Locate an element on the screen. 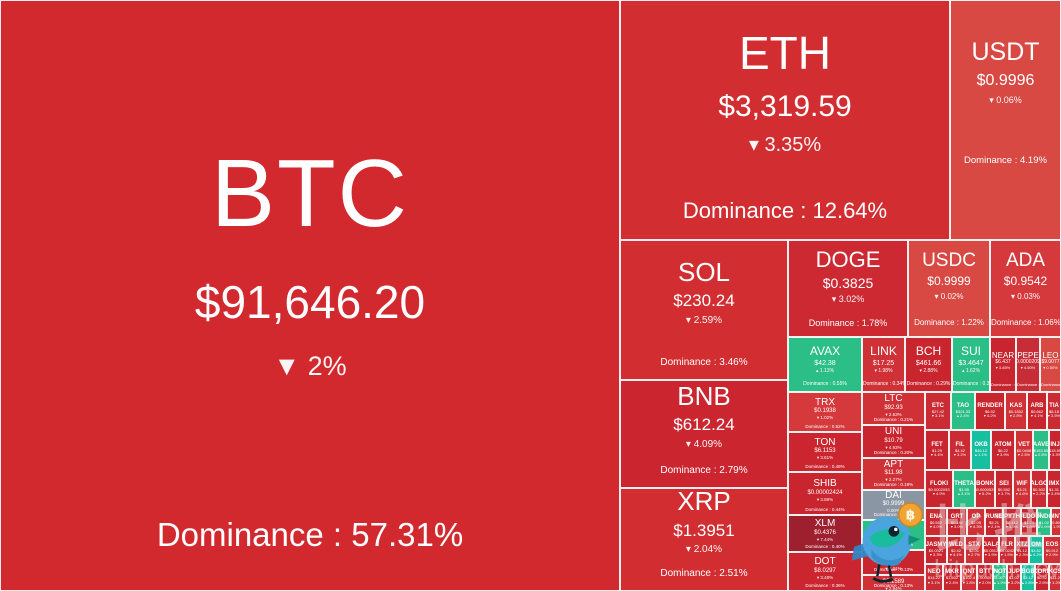 The height and width of the screenshot is (591, 1061). tile-symbol: ATOM is located at coordinates (1003, 444).